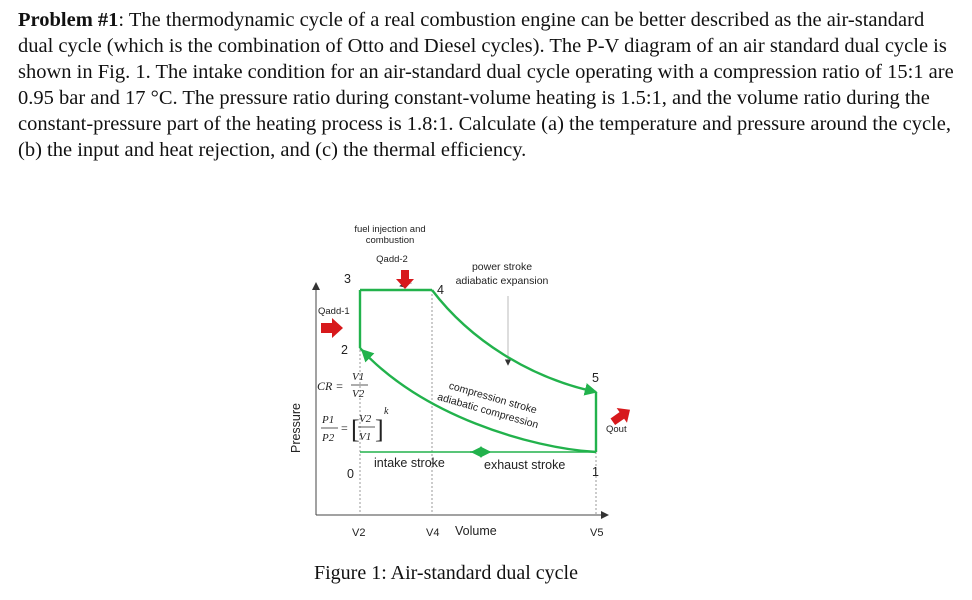  Describe the element at coordinates (358, 377) in the screenshot. I see `cr-numerator: V1` at that location.